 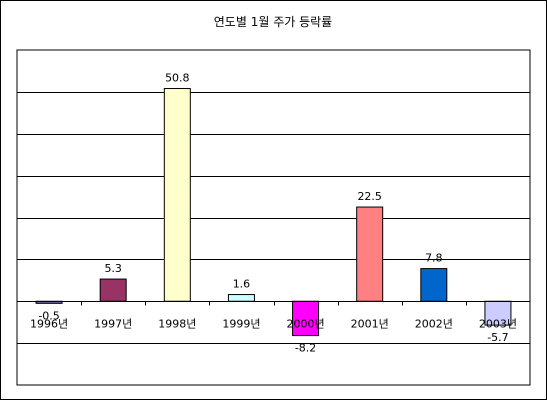 I want to click on value-label: 1.6, so click(x=242, y=284).